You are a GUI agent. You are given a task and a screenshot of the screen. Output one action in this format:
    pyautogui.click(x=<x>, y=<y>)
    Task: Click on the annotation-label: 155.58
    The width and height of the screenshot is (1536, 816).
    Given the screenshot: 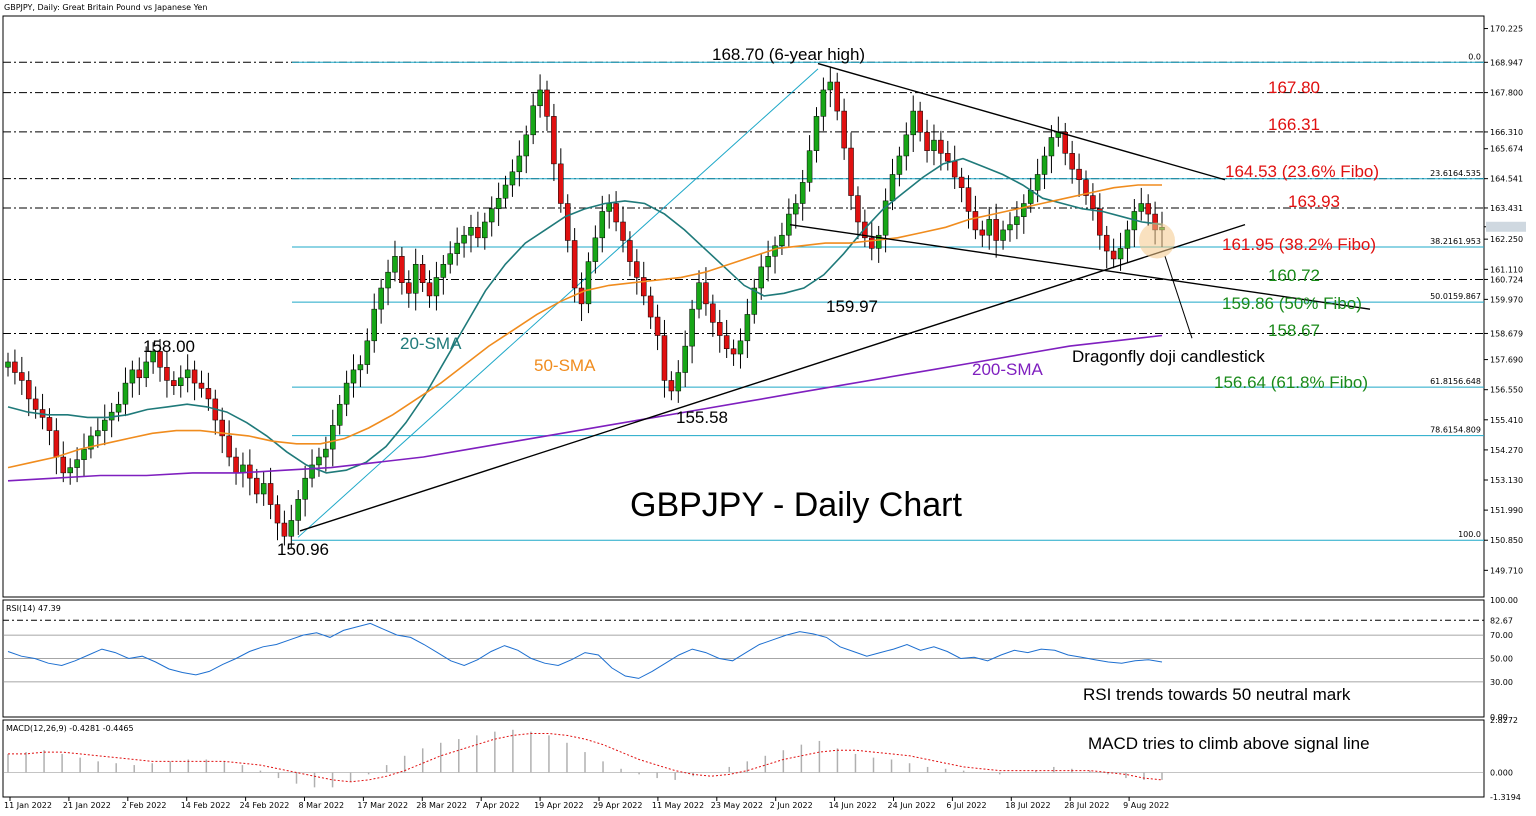 What is the action you would take?
    pyautogui.click(x=702, y=417)
    